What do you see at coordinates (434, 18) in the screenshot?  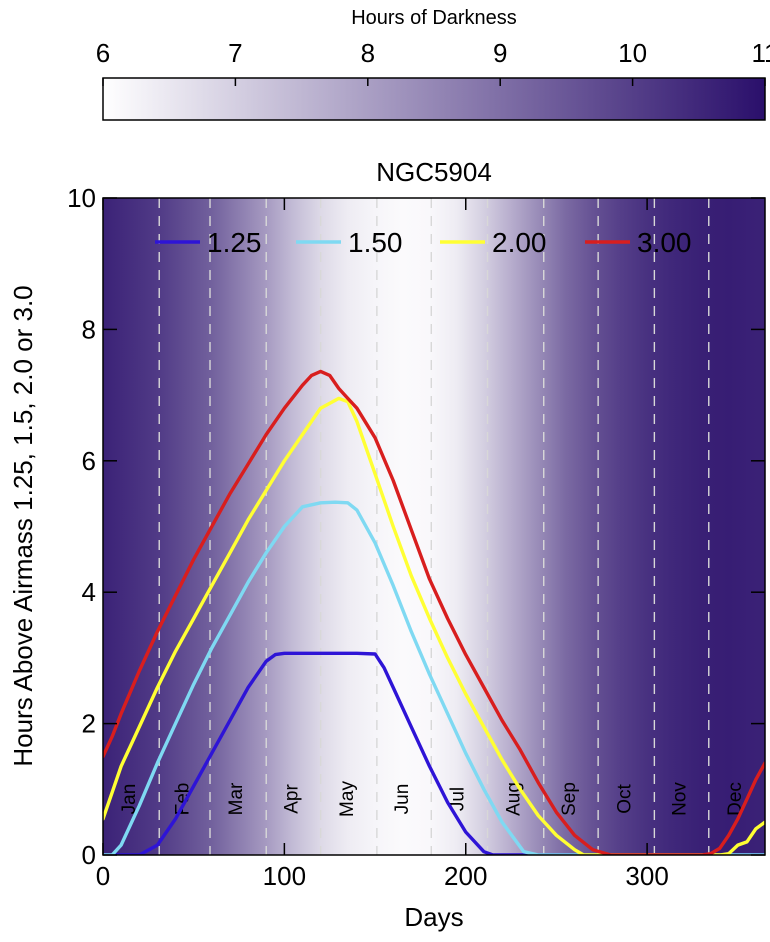 I see `colorbar-title: Hours of Darkness` at bounding box center [434, 18].